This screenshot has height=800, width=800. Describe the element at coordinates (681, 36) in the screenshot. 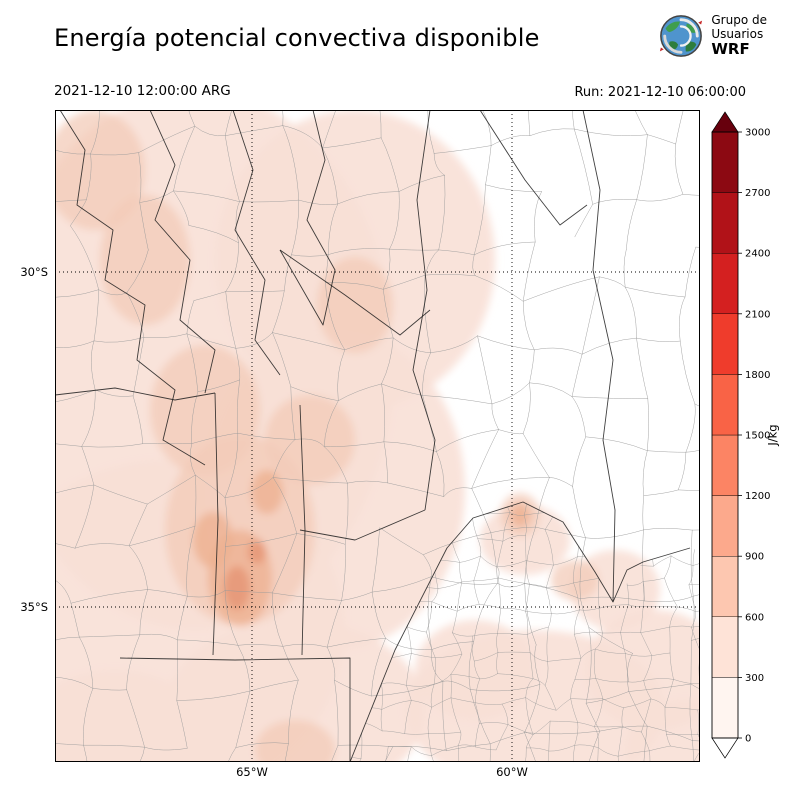

I see `globe-icon` at that location.